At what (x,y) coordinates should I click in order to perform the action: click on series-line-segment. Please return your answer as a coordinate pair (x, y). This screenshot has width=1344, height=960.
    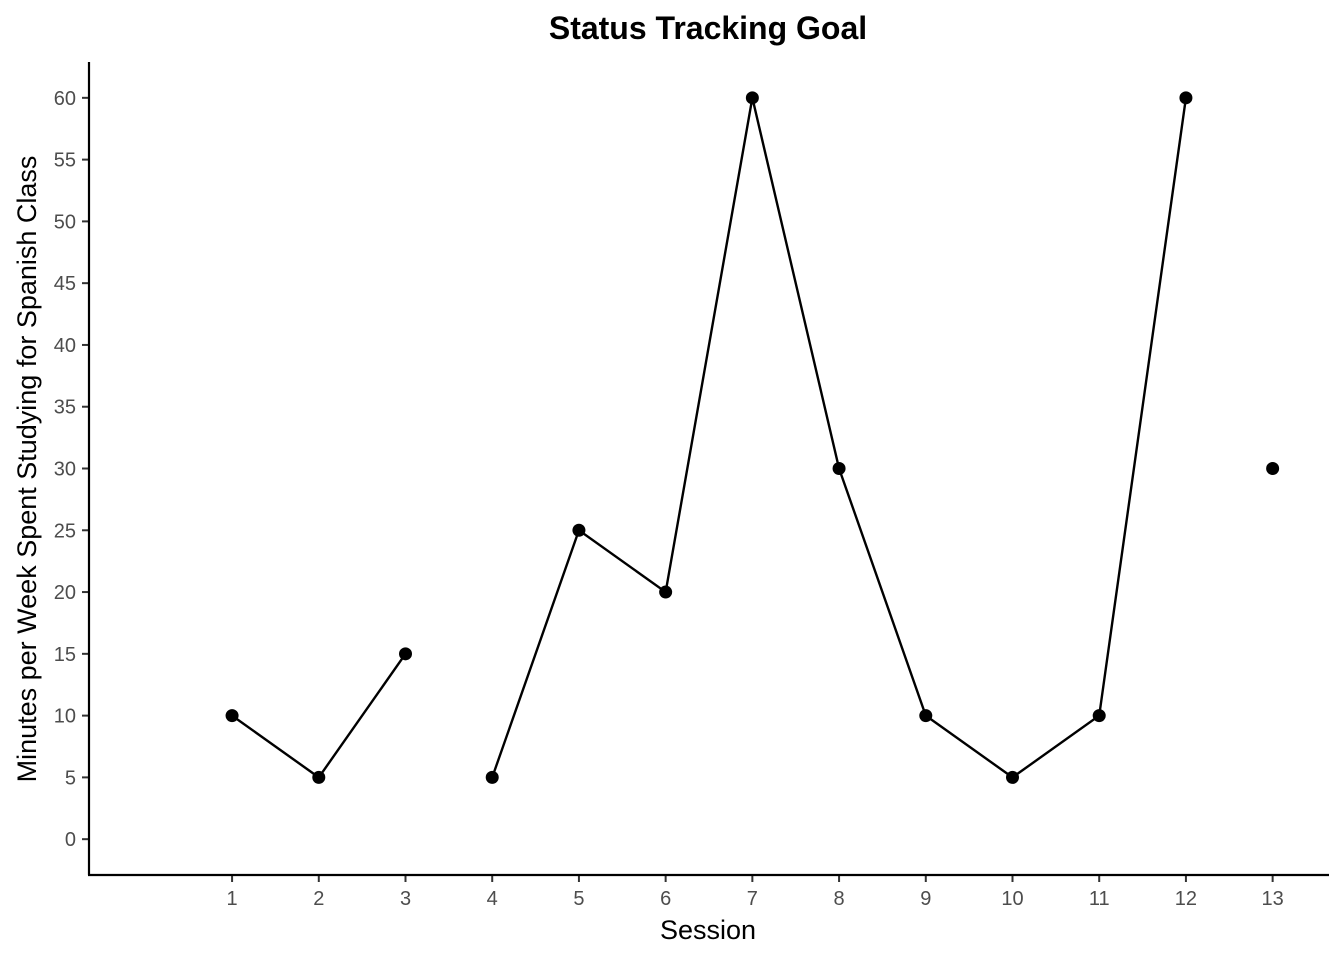
    Looking at the image, I should click on (319, 716).